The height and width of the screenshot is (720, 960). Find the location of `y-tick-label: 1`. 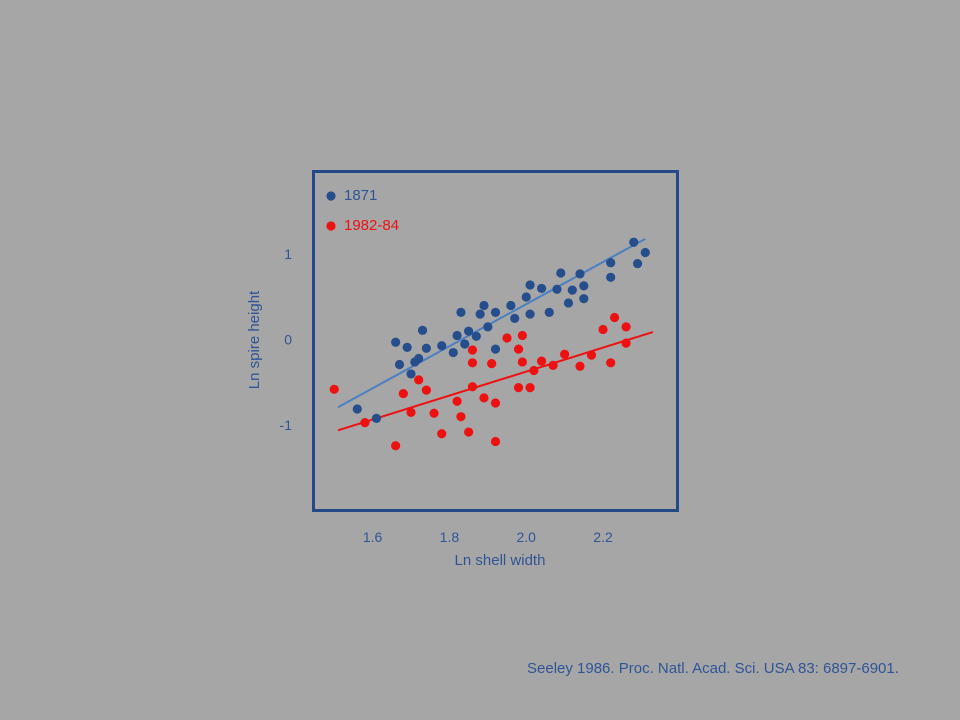

y-tick-label: 1 is located at coordinates (288, 254).